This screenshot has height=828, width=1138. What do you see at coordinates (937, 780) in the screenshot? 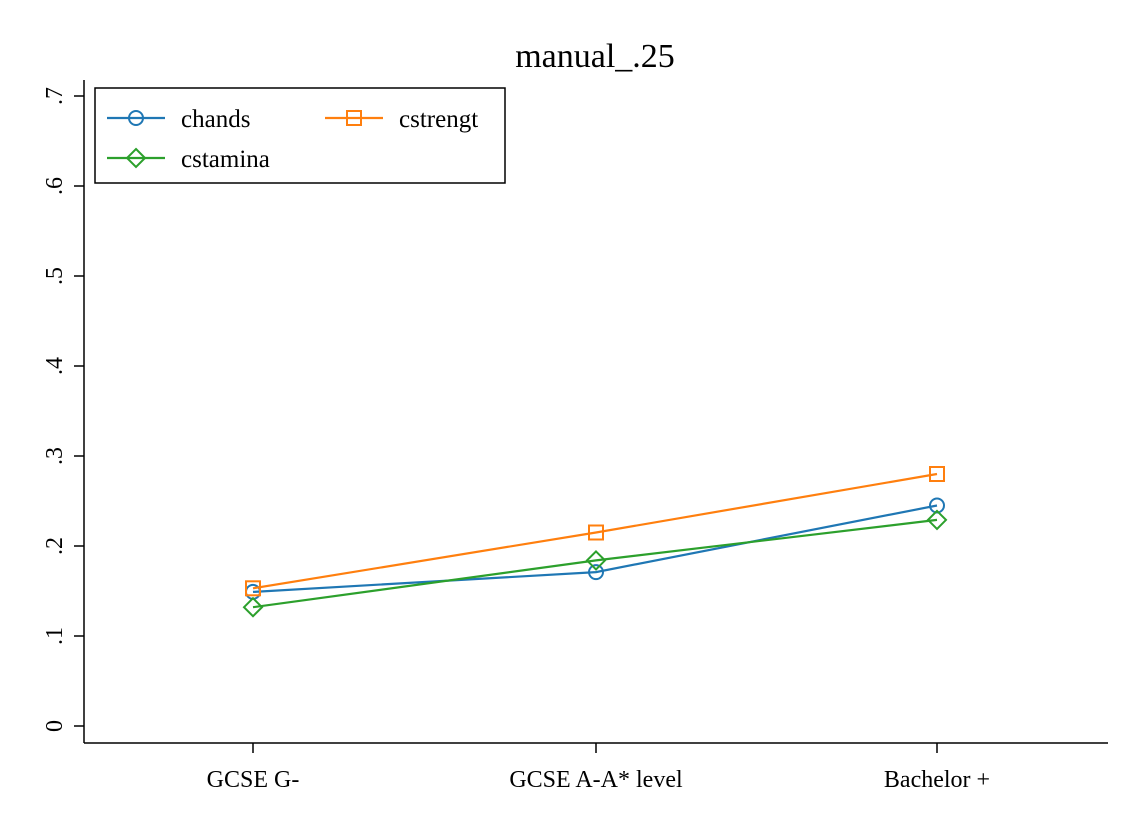
I see `x-tick-label: Bachelor +` at bounding box center [937, 780].